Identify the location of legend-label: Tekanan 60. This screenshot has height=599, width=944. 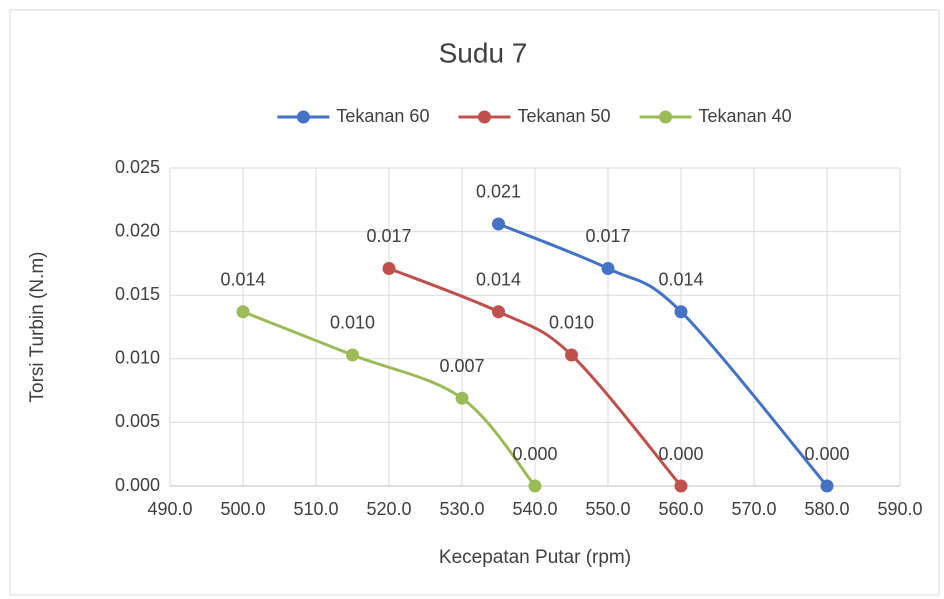
(382, 116).